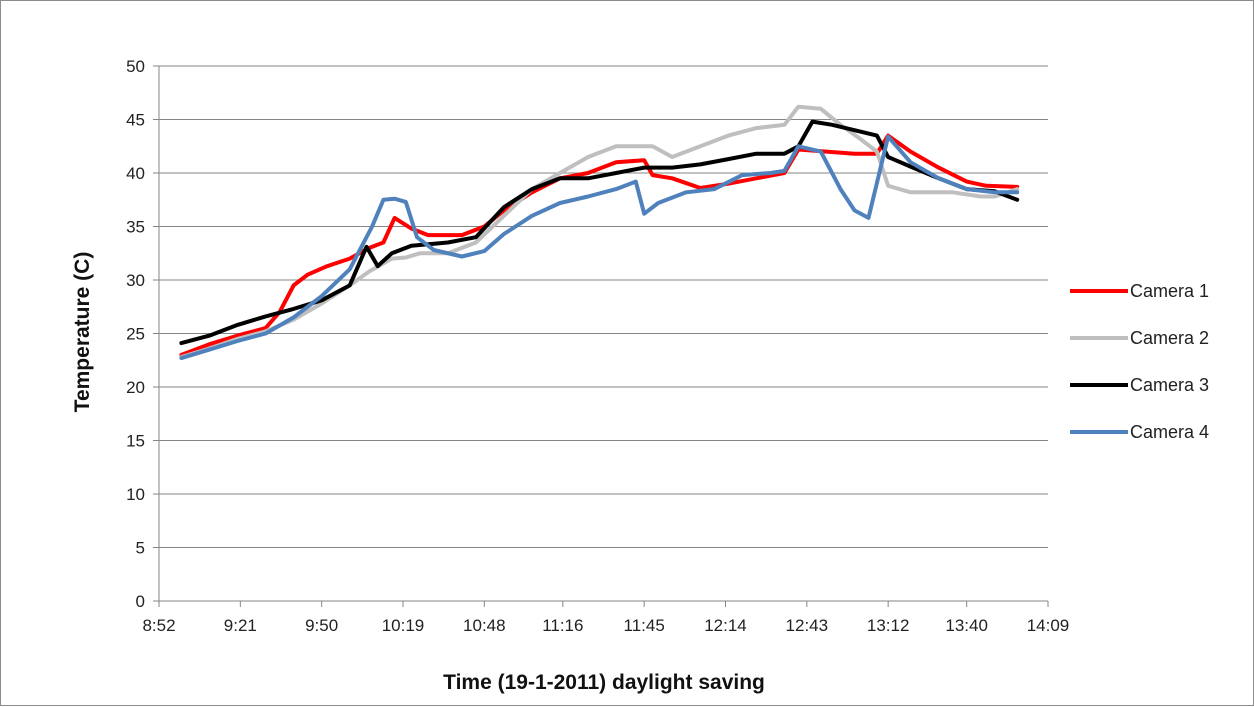 The width and height of the screenshot is (1254, 707). Describe the element at coordinates (135, 387) in the screenshot. I see `y-tick-label: 20` at that location.